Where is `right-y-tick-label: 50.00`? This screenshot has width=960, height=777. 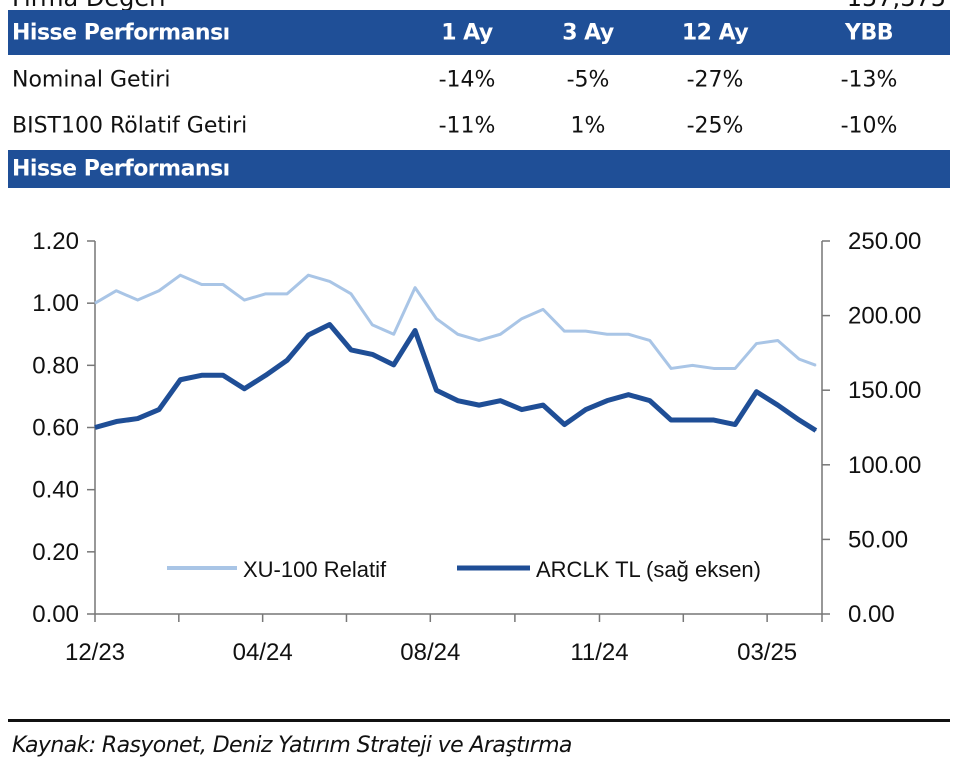
right-y-tick-label: 50.00 is located at coordinates (878, 539).